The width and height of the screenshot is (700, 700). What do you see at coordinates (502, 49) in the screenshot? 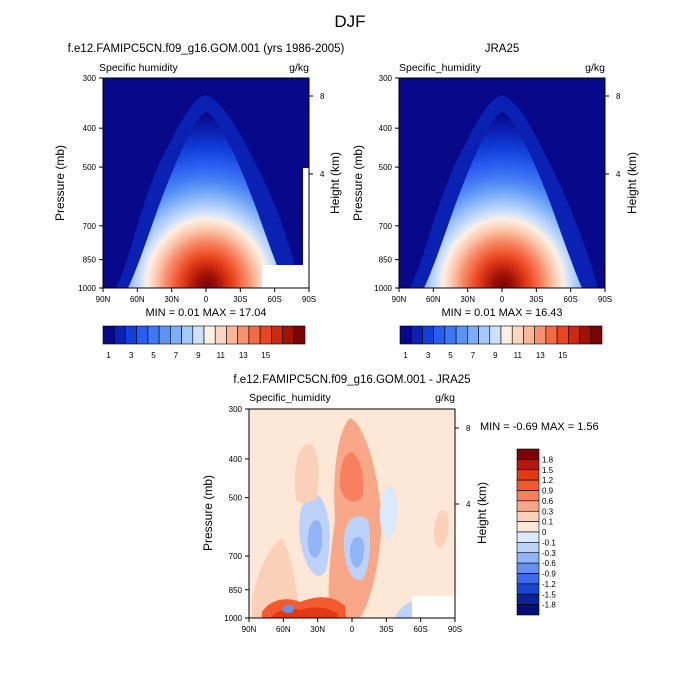
I see `panel-title: JRA25` at bounding box center [502, 49].